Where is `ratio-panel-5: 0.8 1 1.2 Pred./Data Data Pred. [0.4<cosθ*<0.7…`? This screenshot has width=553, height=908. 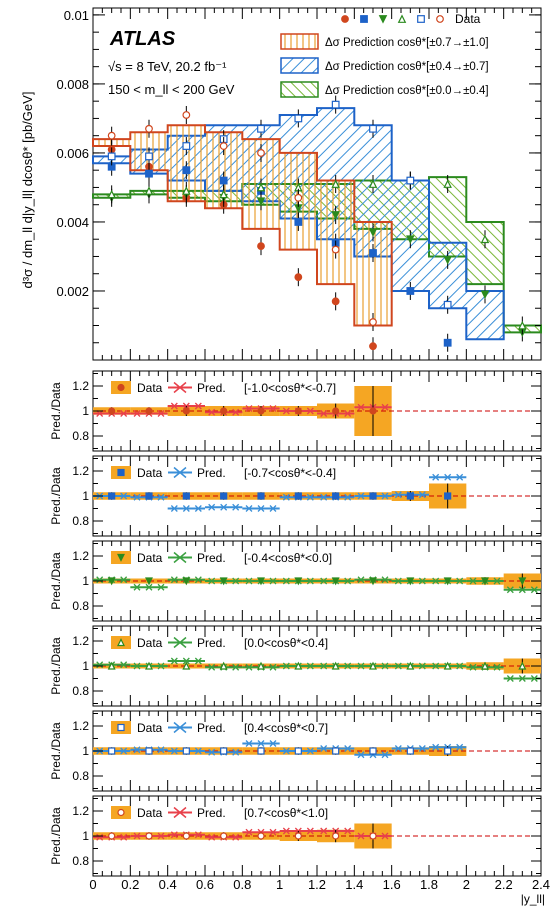 ratio-panel-5: 0.8 1 1.2 Pred./Data Data Pred. [0.4<cosθ*<0.7… is located at coordinates (295, 751).